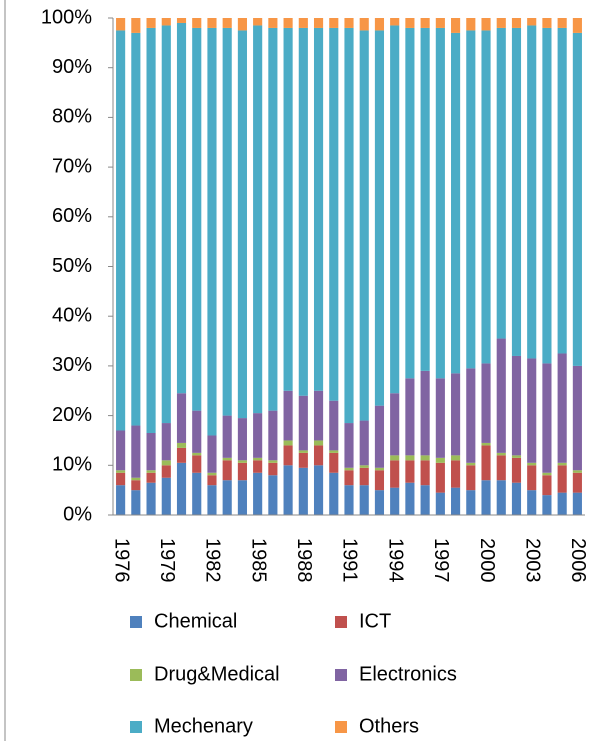 The width and height of the screenshot is (607, 741). Describe the element at coordinates (72, 216) in the screenshot. I see `y-tick-label: 60%` at that location.